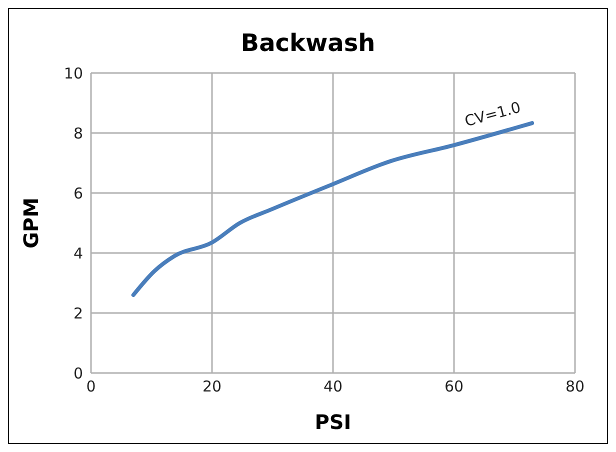 The image size is (616, 452). What do you see at coordinates (492, 114) in the screenshot?
I see `annotation: CV=1.0` at bounding box center [492, 114].